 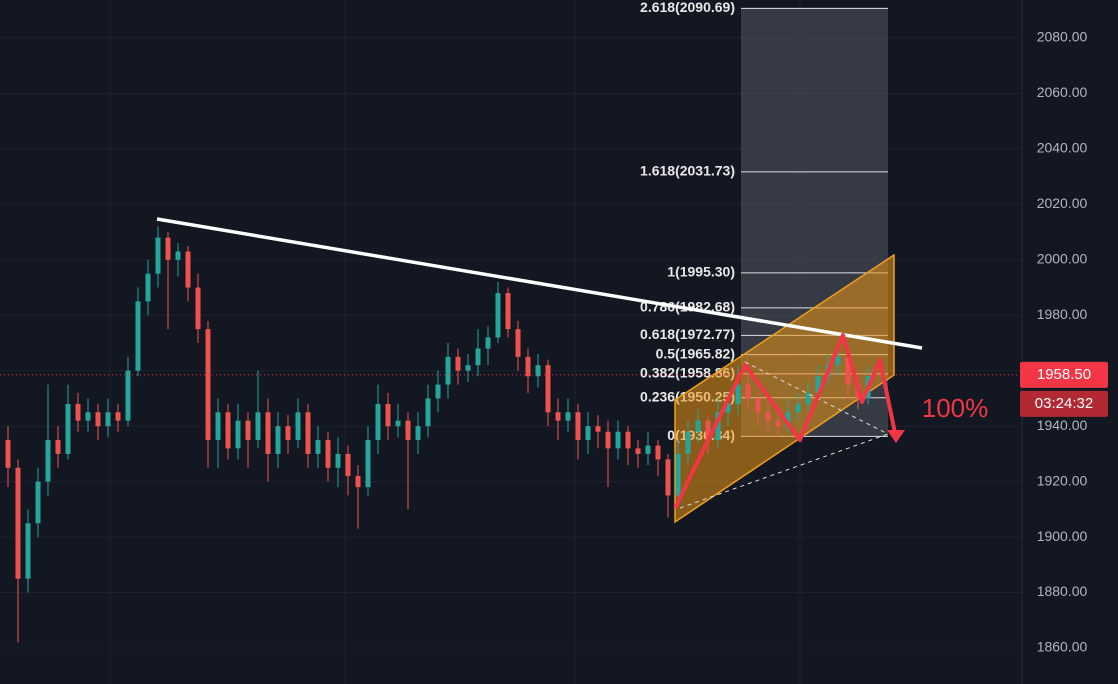 I want to click on fib-label: 1.618(2031.73), so click(x=687, y=171).